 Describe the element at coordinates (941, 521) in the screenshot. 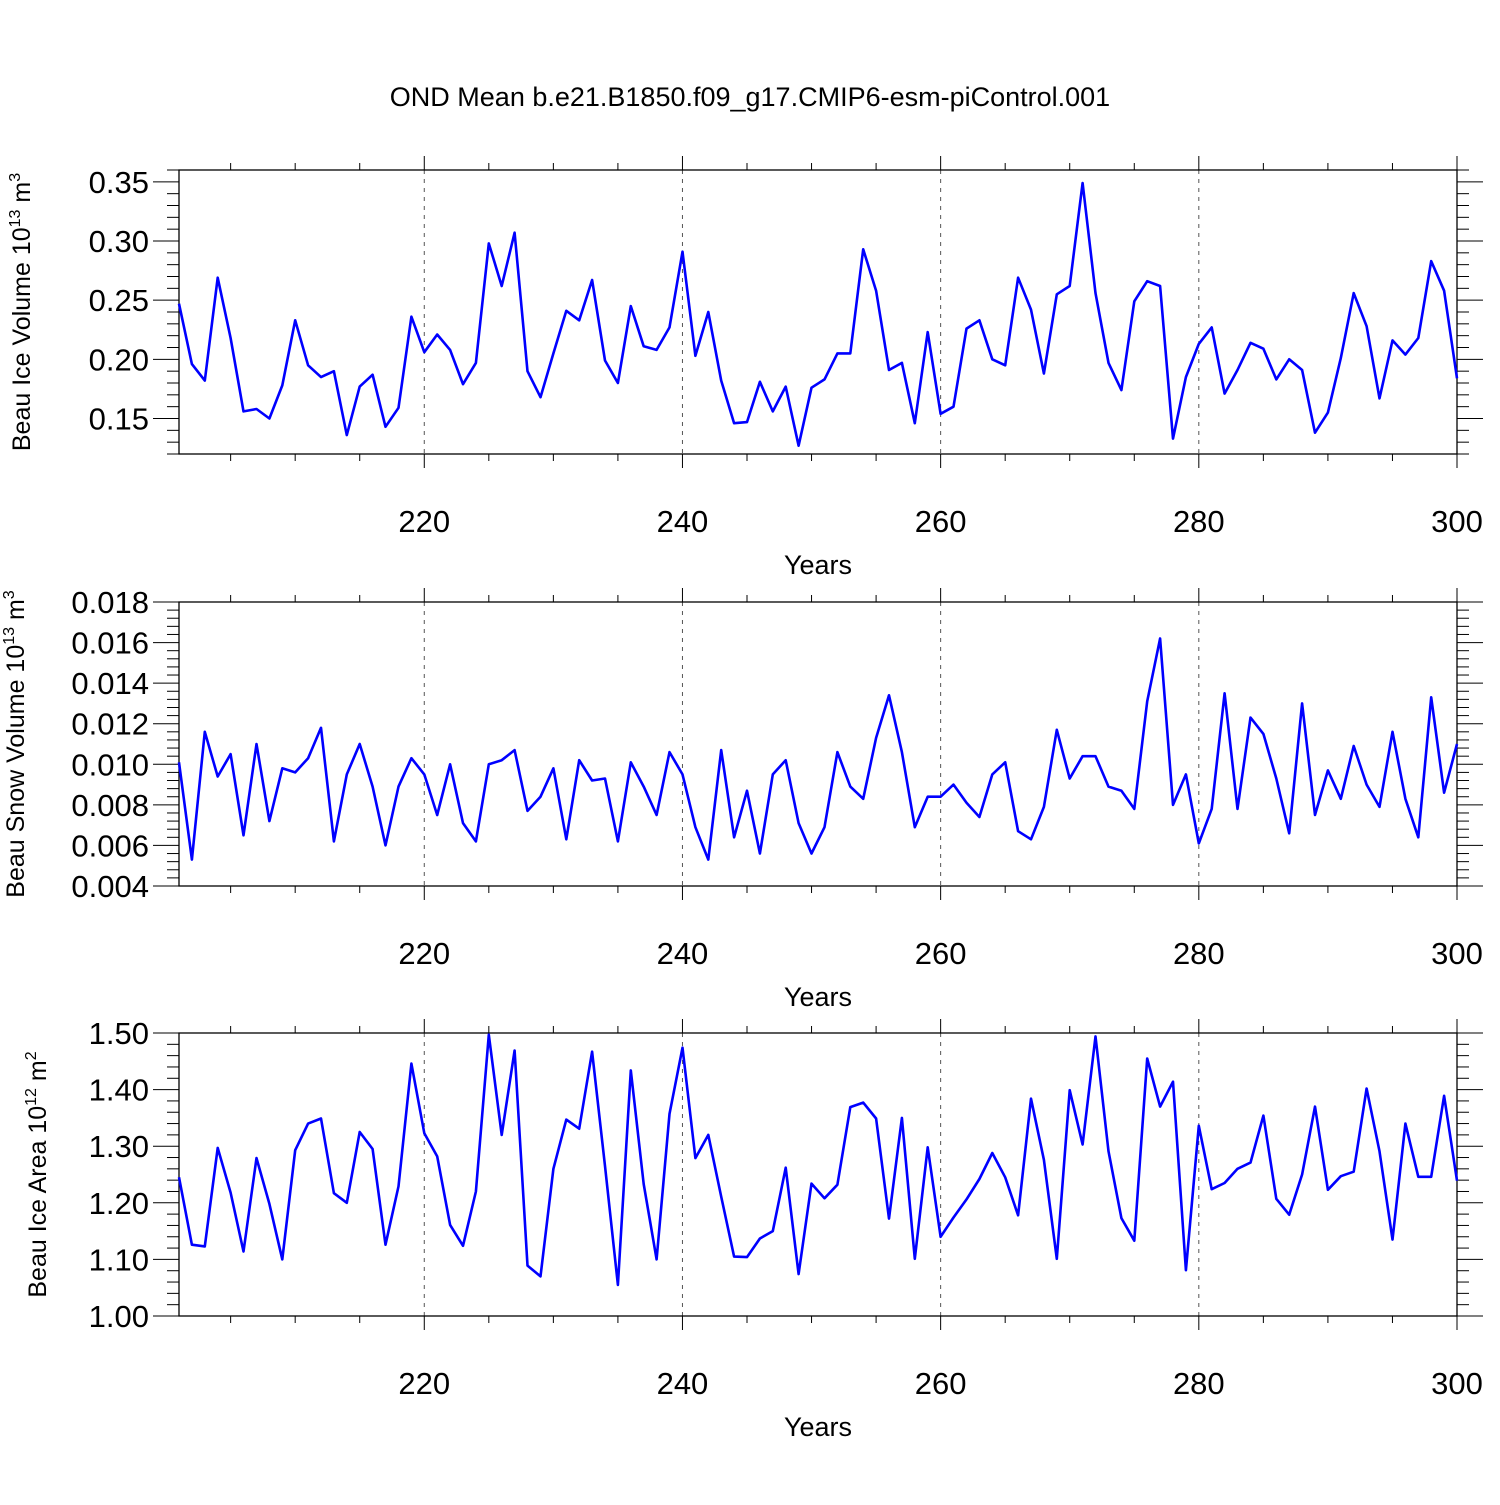

I see `ice-volume-x-tick-label: 260` at that location.